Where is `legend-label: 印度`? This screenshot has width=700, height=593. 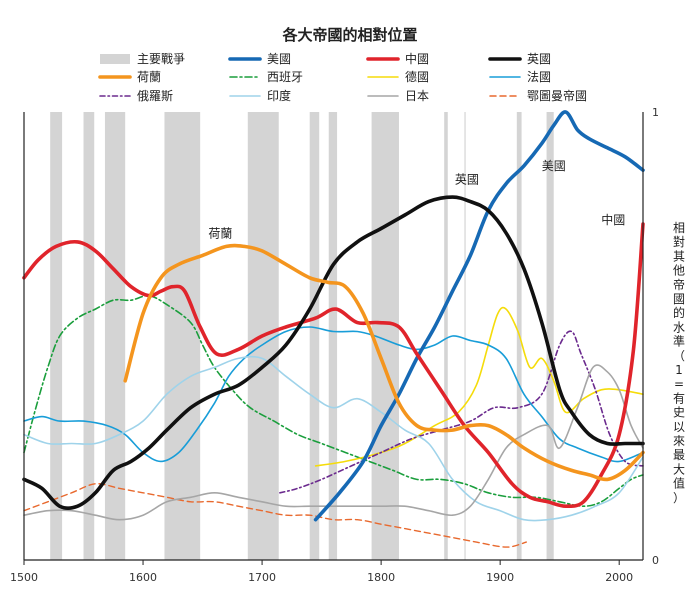
legend-label: 印度 is located at coordinates (279, 95).